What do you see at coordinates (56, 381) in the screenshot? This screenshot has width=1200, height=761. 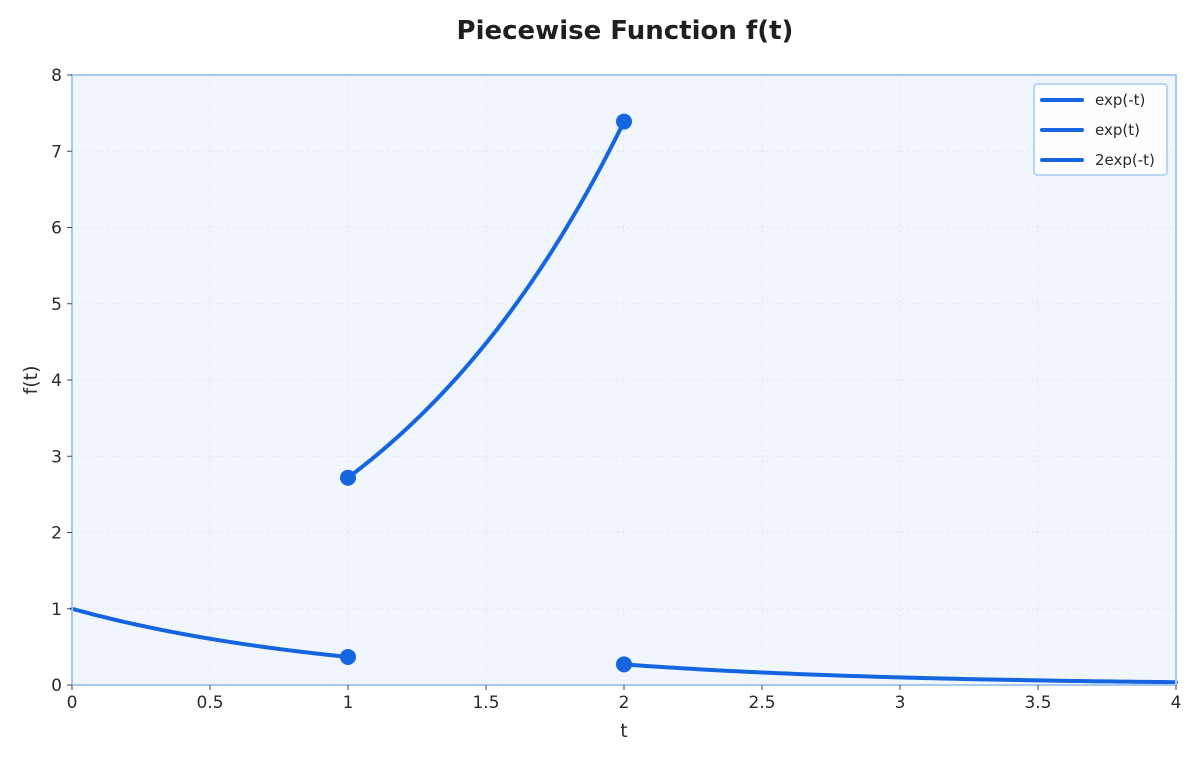 I see `y-tick-label: 4` at bounding box center [56, 381].